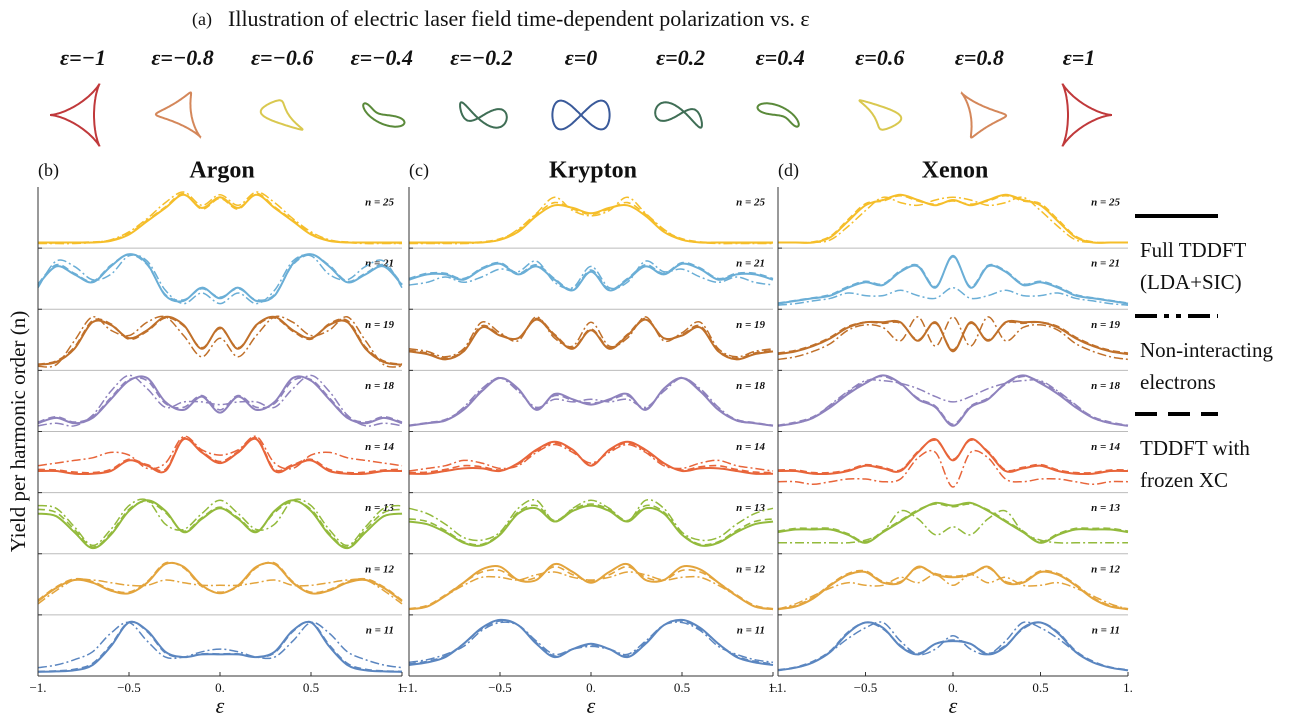 The height and width of the screenshot is (718, 1295). What do you see at coordinates (1191, 282) in the screenshot?
I see `legend-label: (LDA+SIC)` at bounding box center [1191, 282].